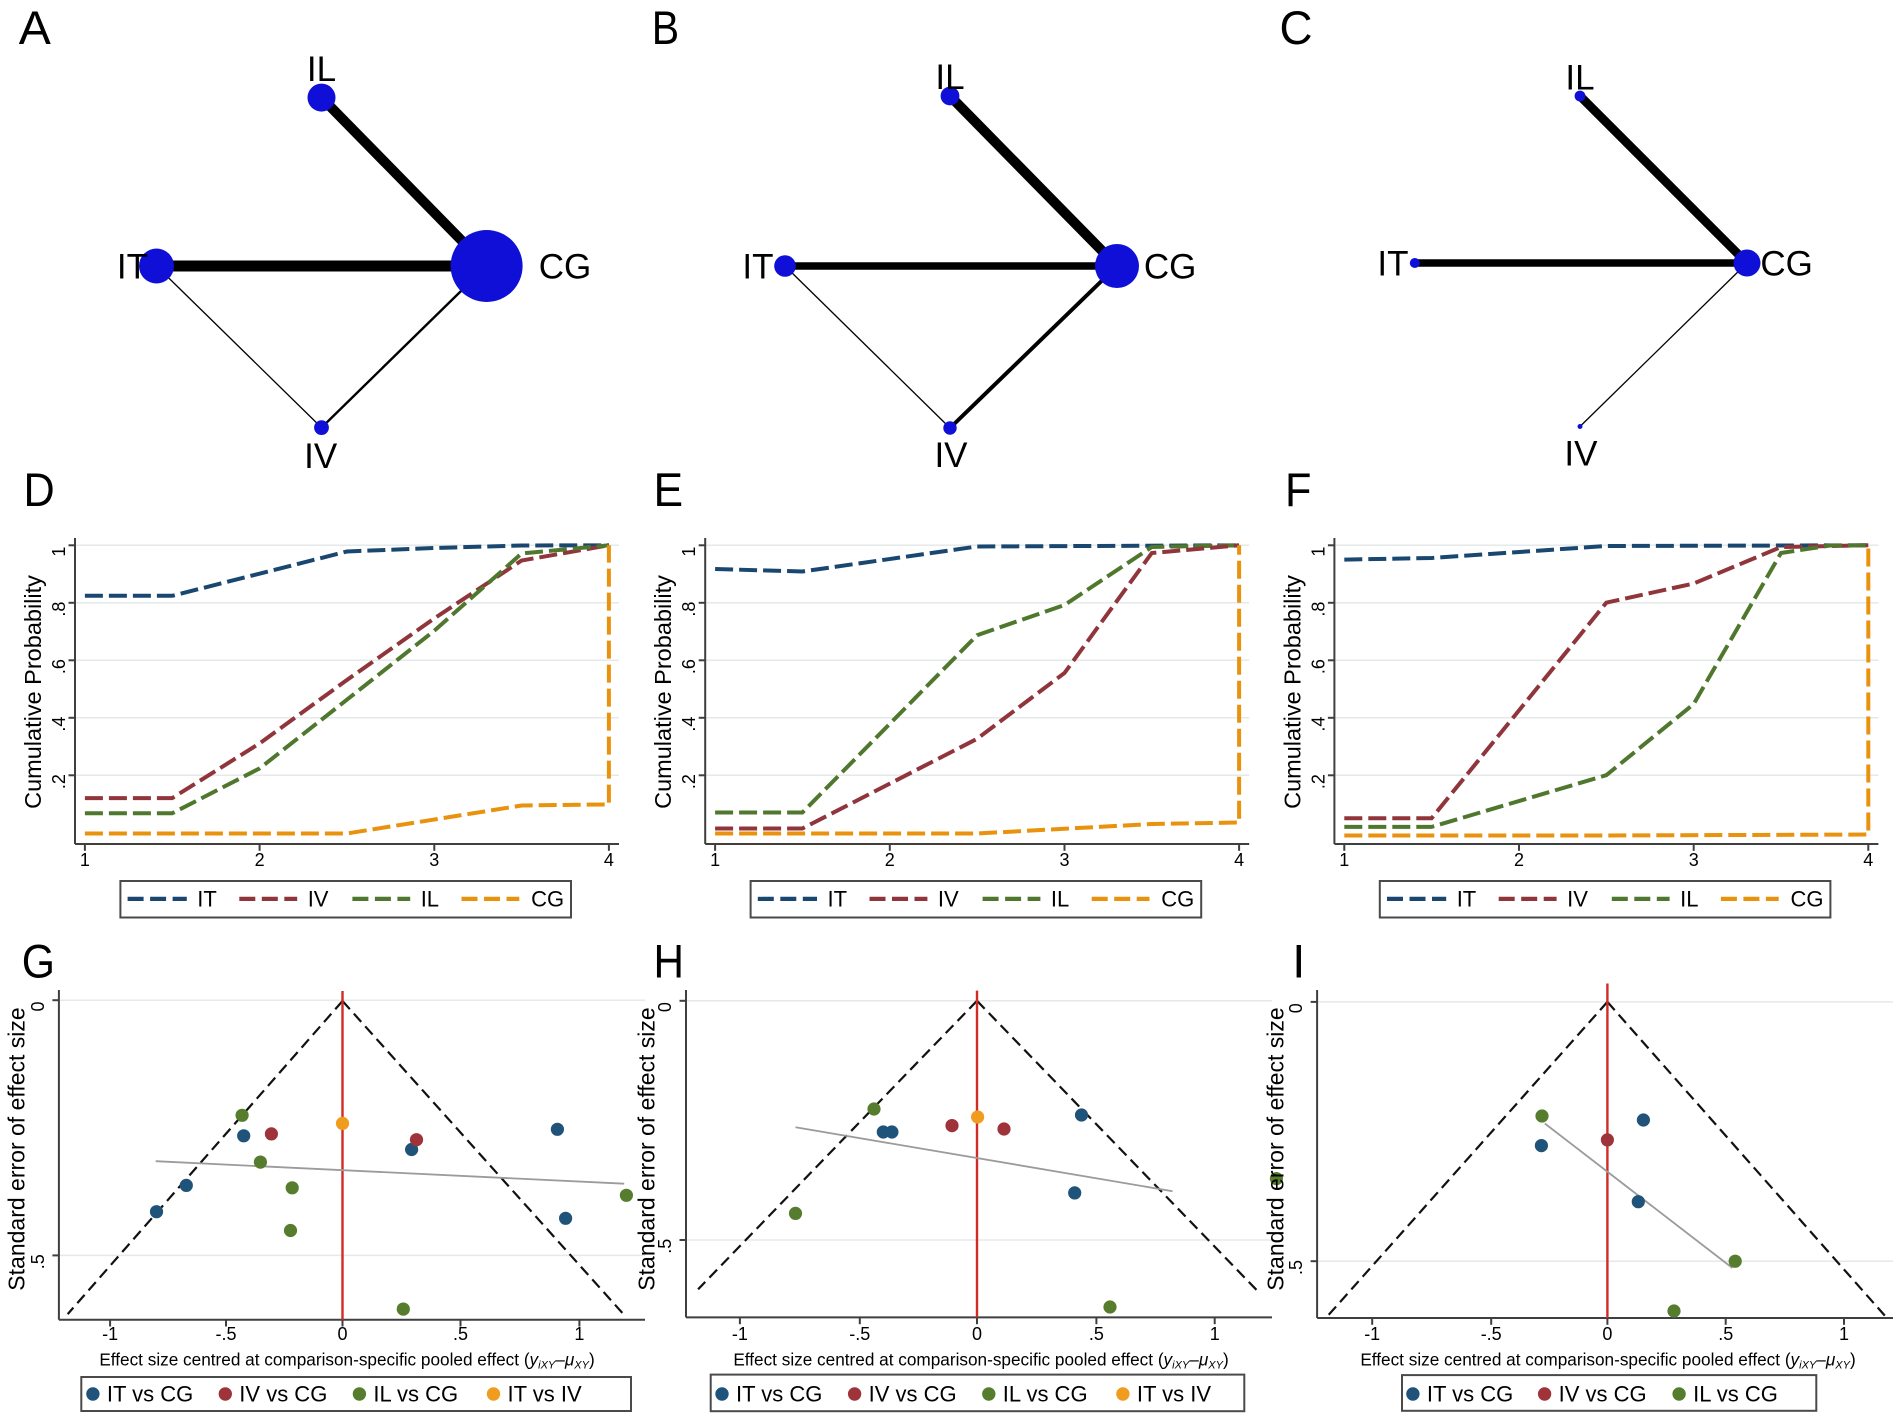 The height and width of the screenshot is (1424, 1902). Describe the element at coordinates (35, 27) in the screenshot. I see `svg-text: A` at that location.